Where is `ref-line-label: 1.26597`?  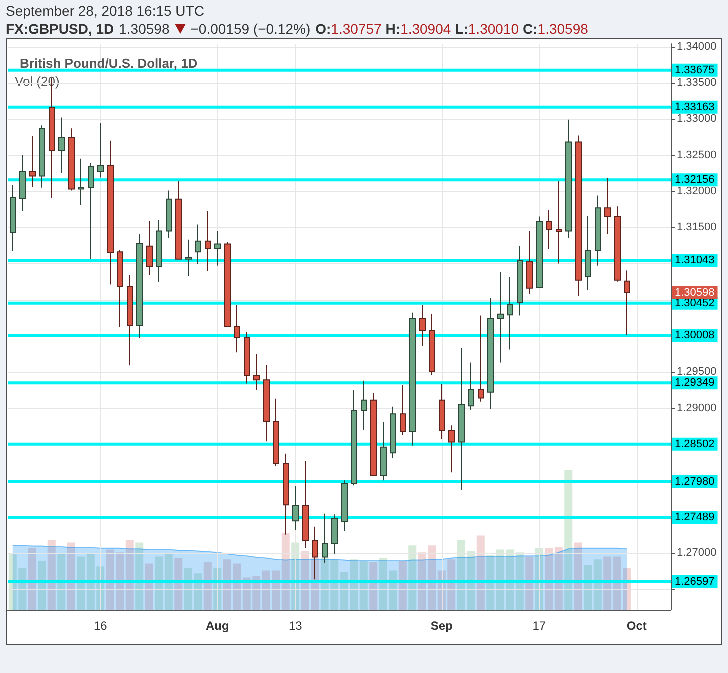 ref-line-label: 1.26597 is located at coordinates (695, 582).